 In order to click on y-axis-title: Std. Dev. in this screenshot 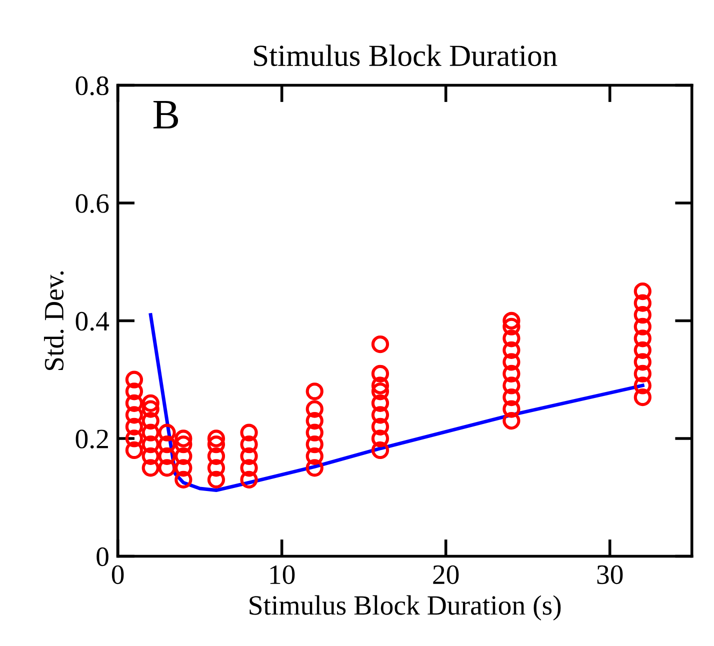, I will do `click(54, 320)`.